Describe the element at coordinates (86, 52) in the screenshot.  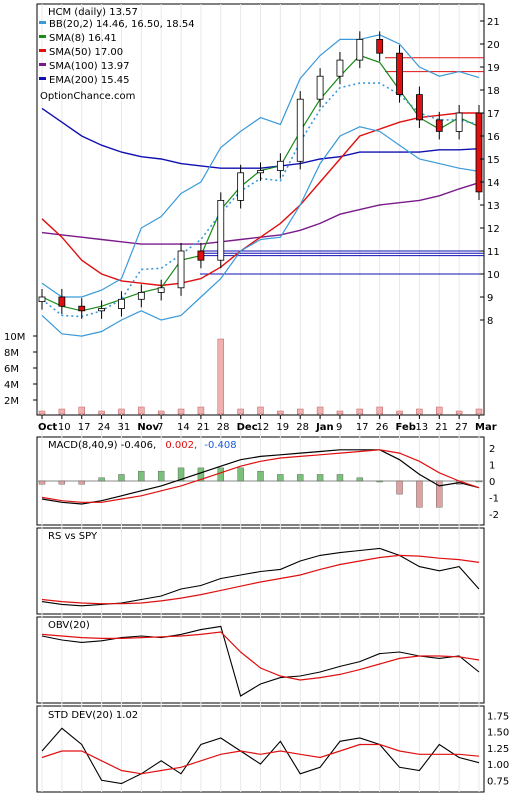
I see `legend-item-sma50: SMA(50) 17.00` at that location.